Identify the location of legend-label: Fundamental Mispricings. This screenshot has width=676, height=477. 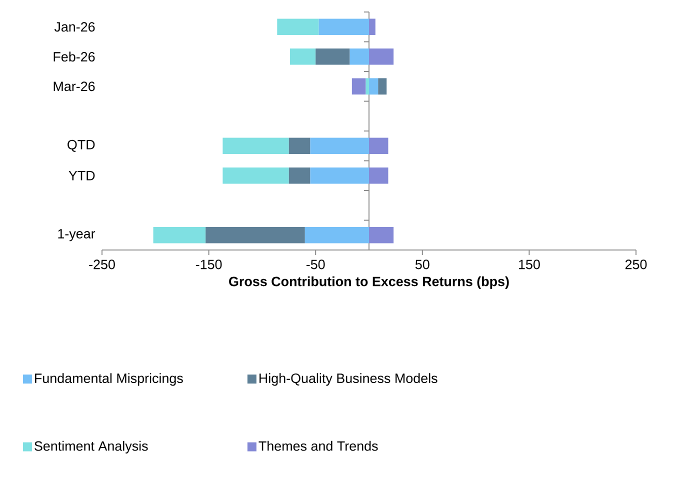
(109, 379).